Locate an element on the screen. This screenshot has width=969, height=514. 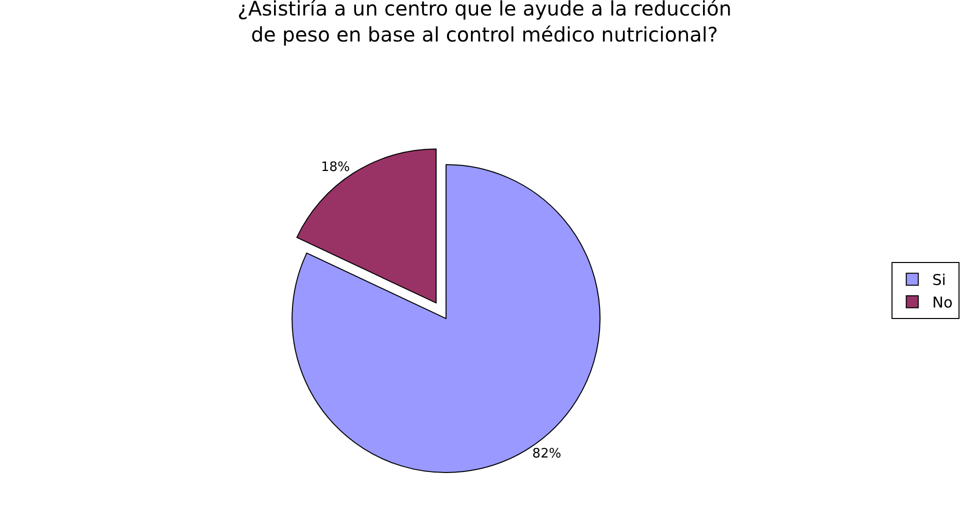
data-label: 18% is located at coordinates (335, 168).